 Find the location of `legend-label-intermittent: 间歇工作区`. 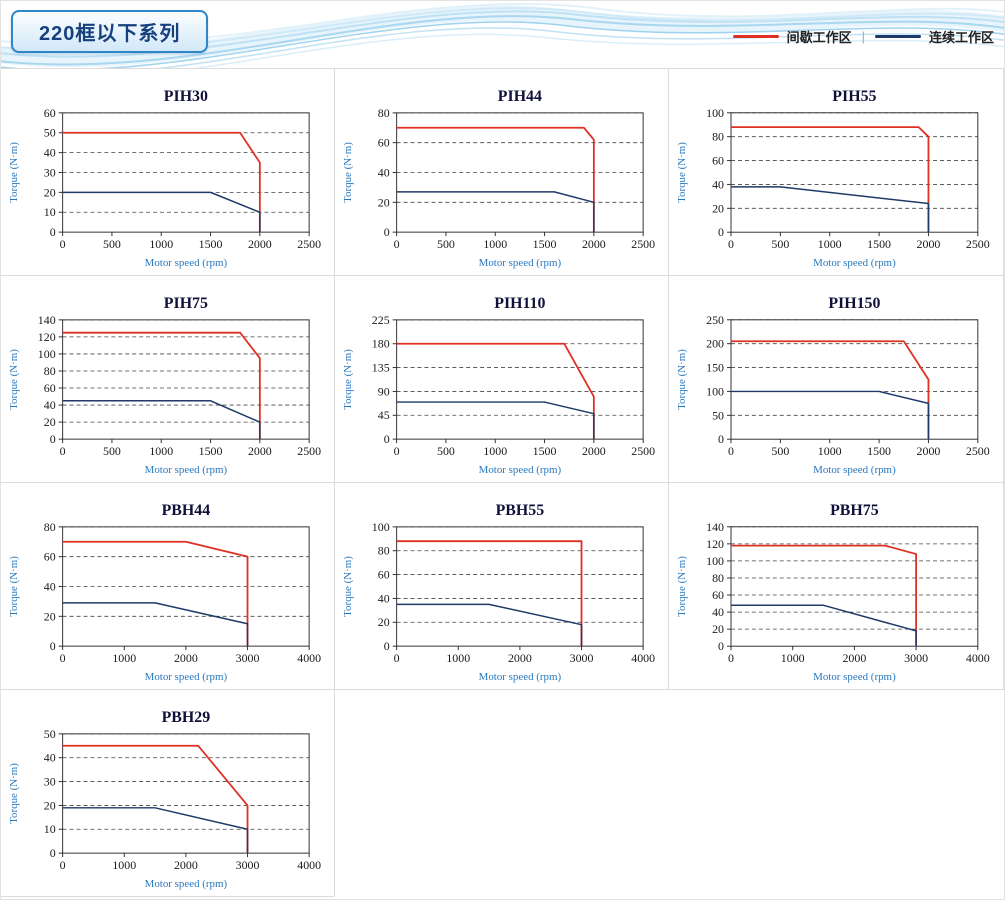

legend-label-intermittent: 间歇工作区 is located at coordinates (819, 37).